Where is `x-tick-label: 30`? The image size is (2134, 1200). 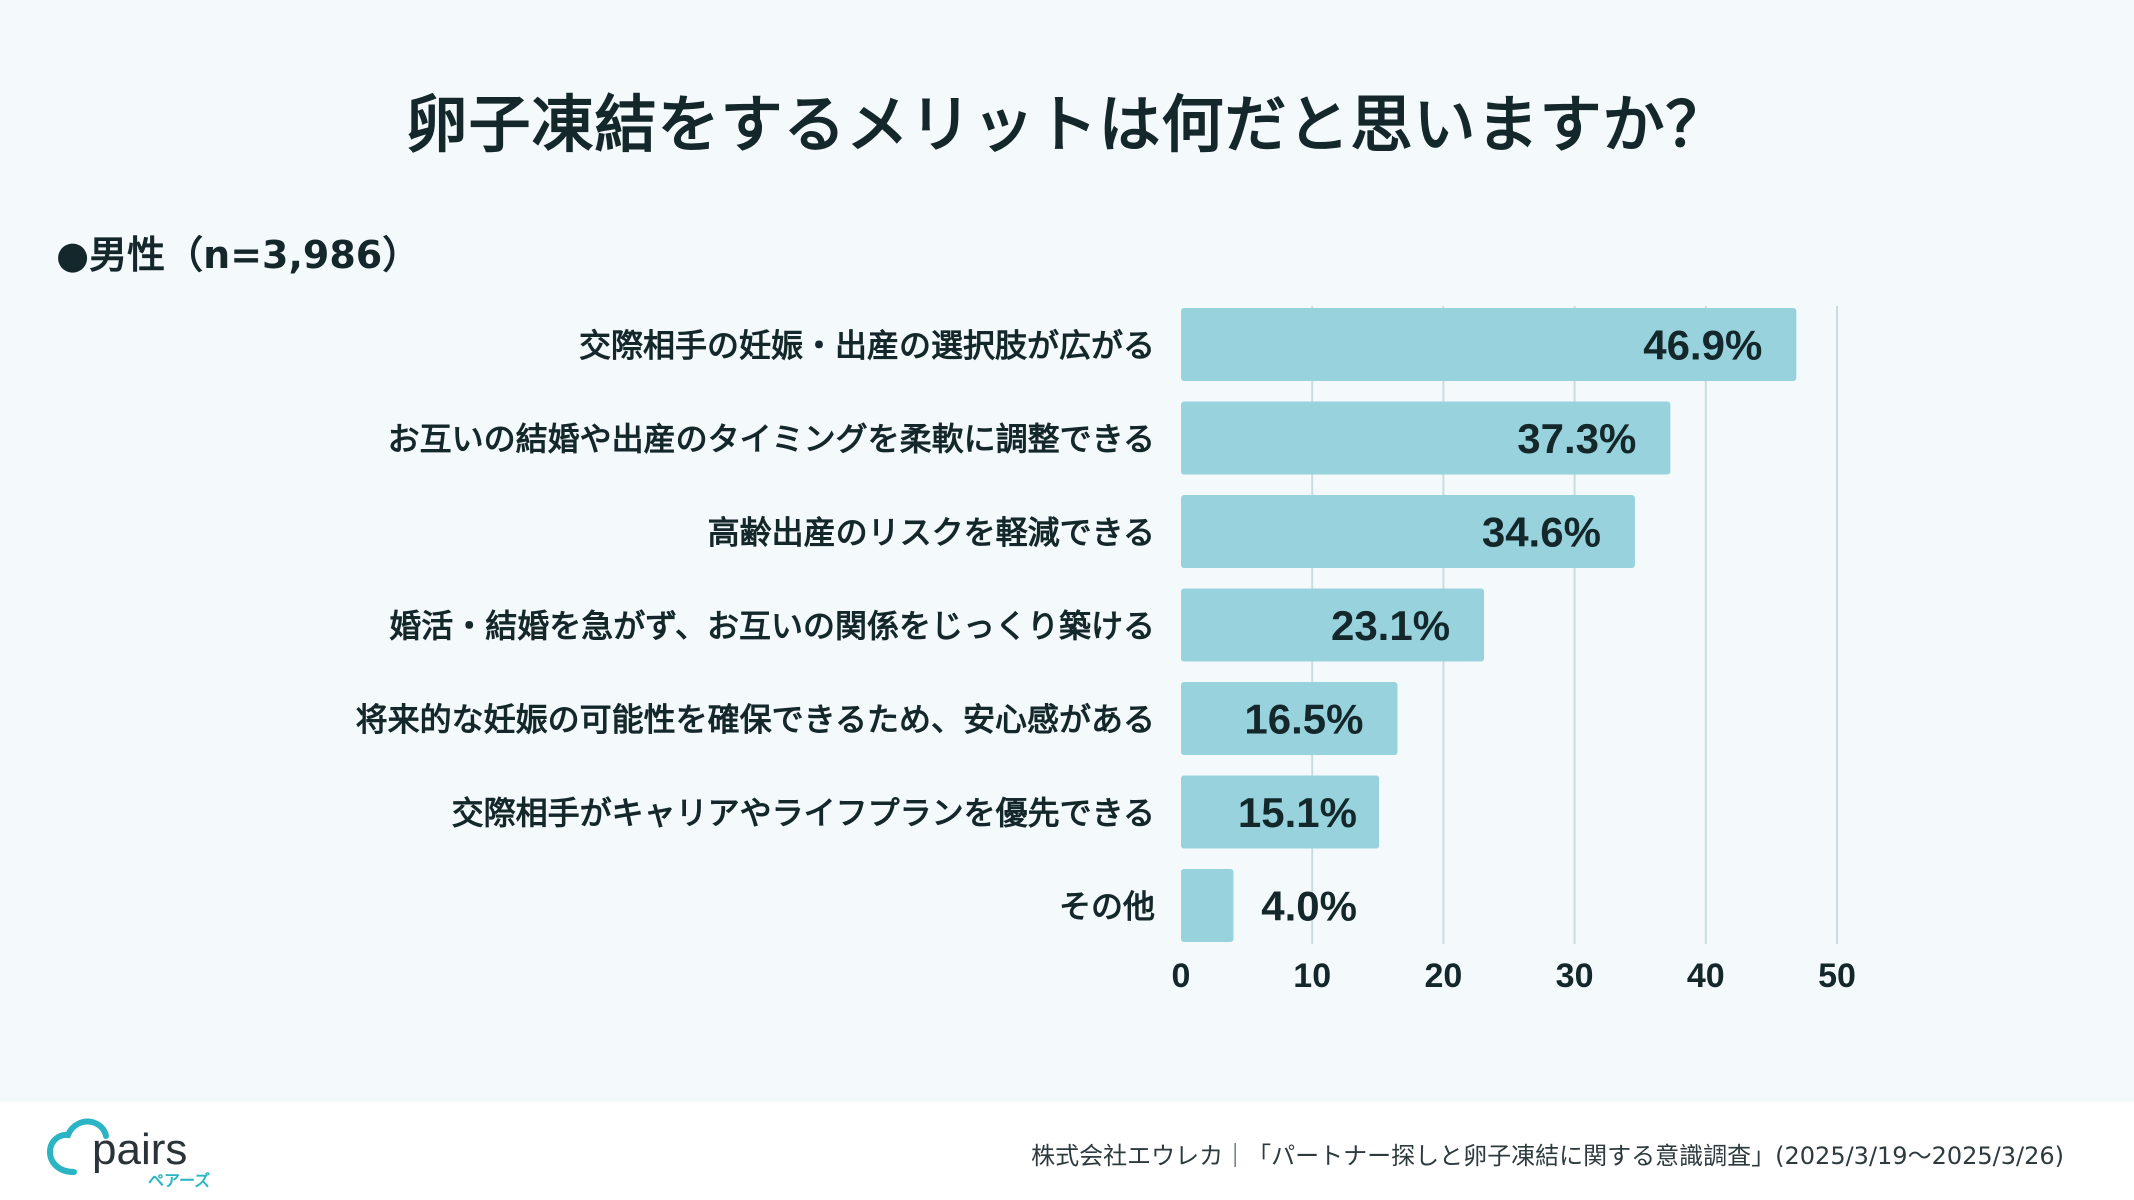 x-tick-label: 30 is located at coordinates (1575, 976).